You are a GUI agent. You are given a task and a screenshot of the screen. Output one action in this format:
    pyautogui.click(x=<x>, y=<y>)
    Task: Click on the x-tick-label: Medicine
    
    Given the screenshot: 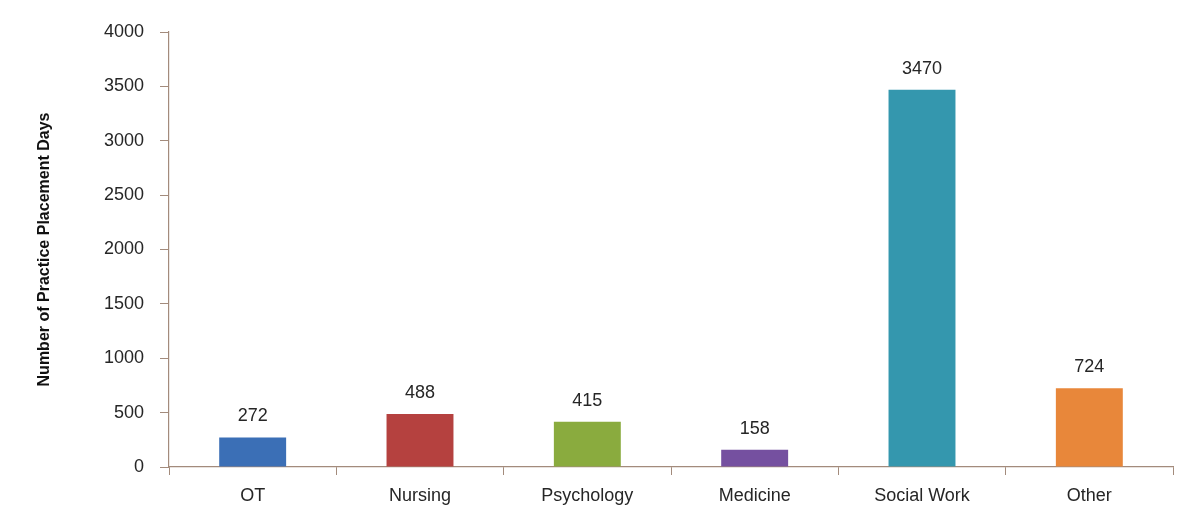 What is the action you would take?
    pyautogui.click(x=754, y=494)
    